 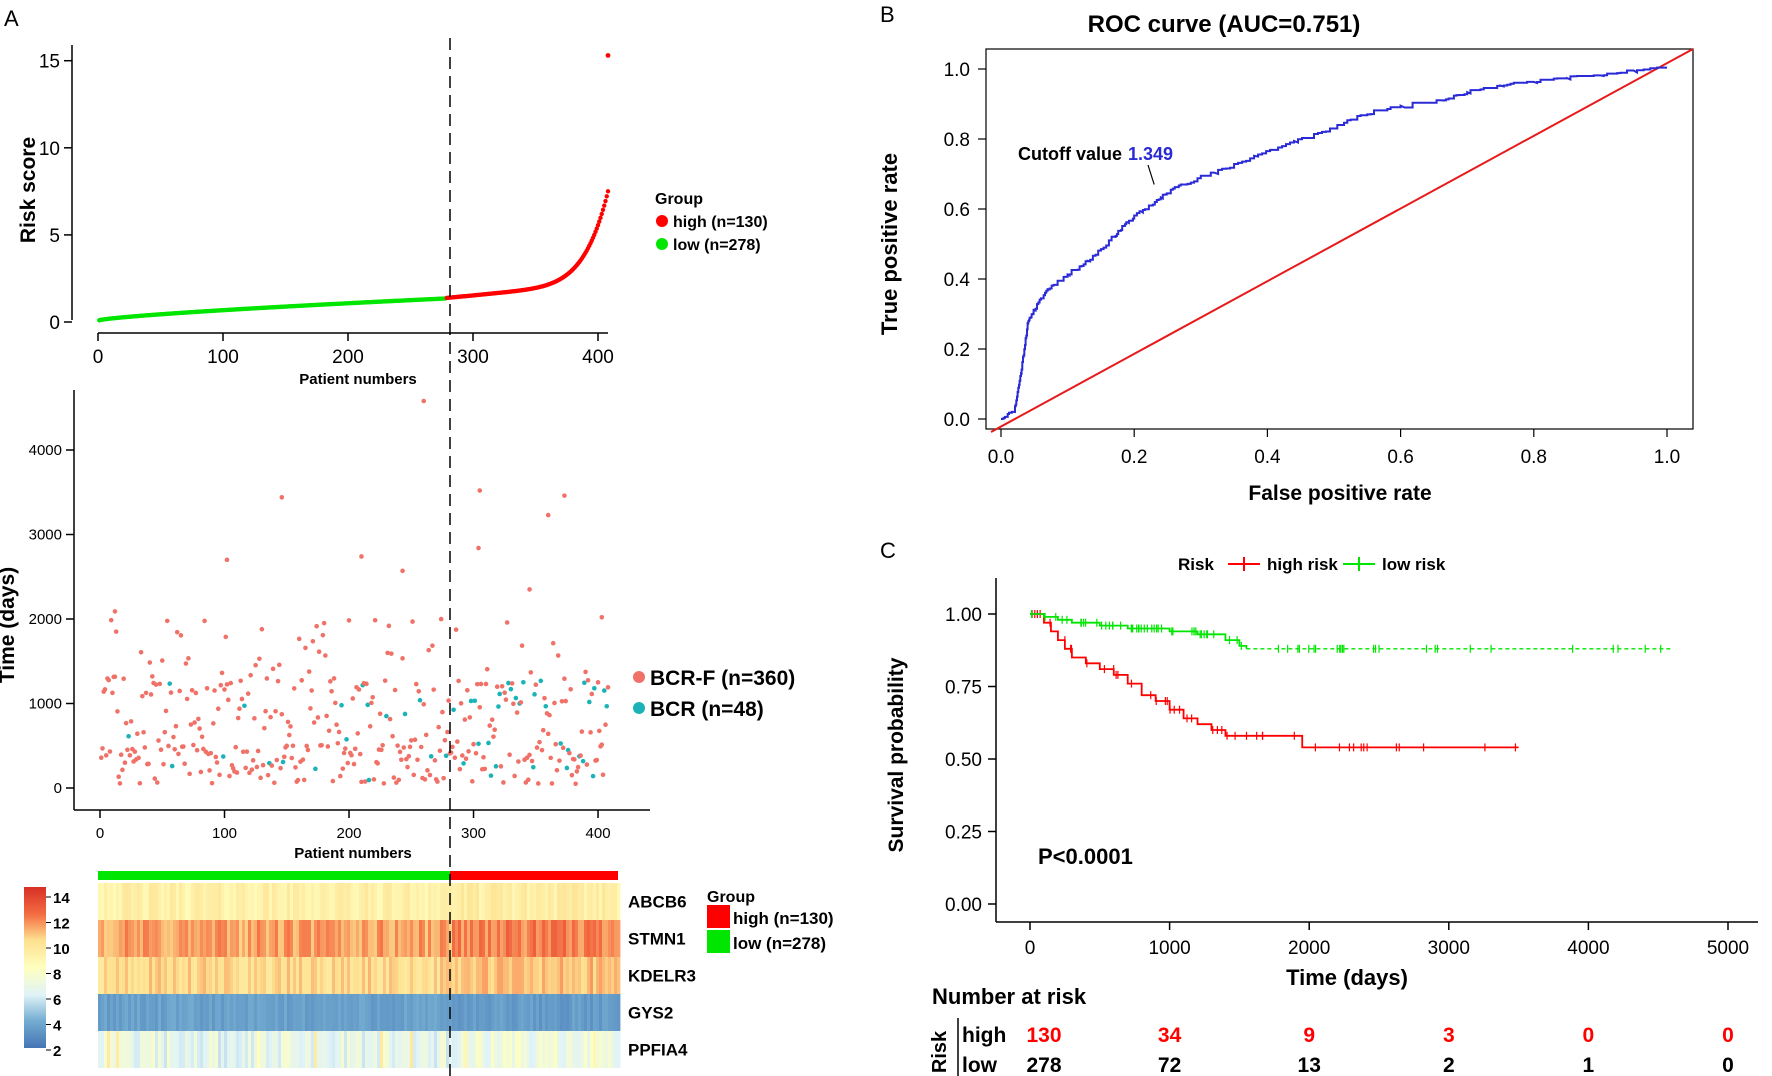 I want to click on y-tick-label: 0.50, so click(x=963, y=760).